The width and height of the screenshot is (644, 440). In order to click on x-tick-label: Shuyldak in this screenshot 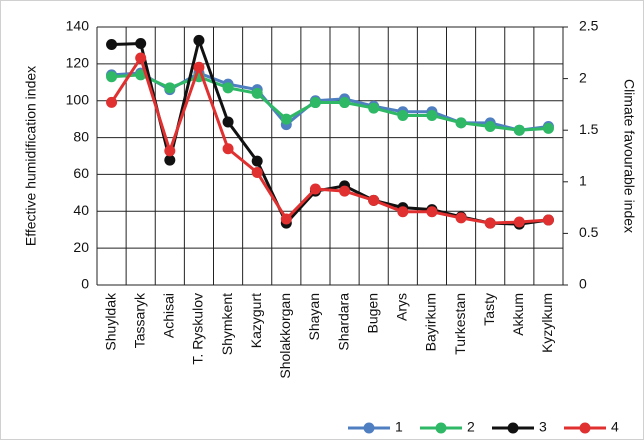, I will do `click(110, 321)`.